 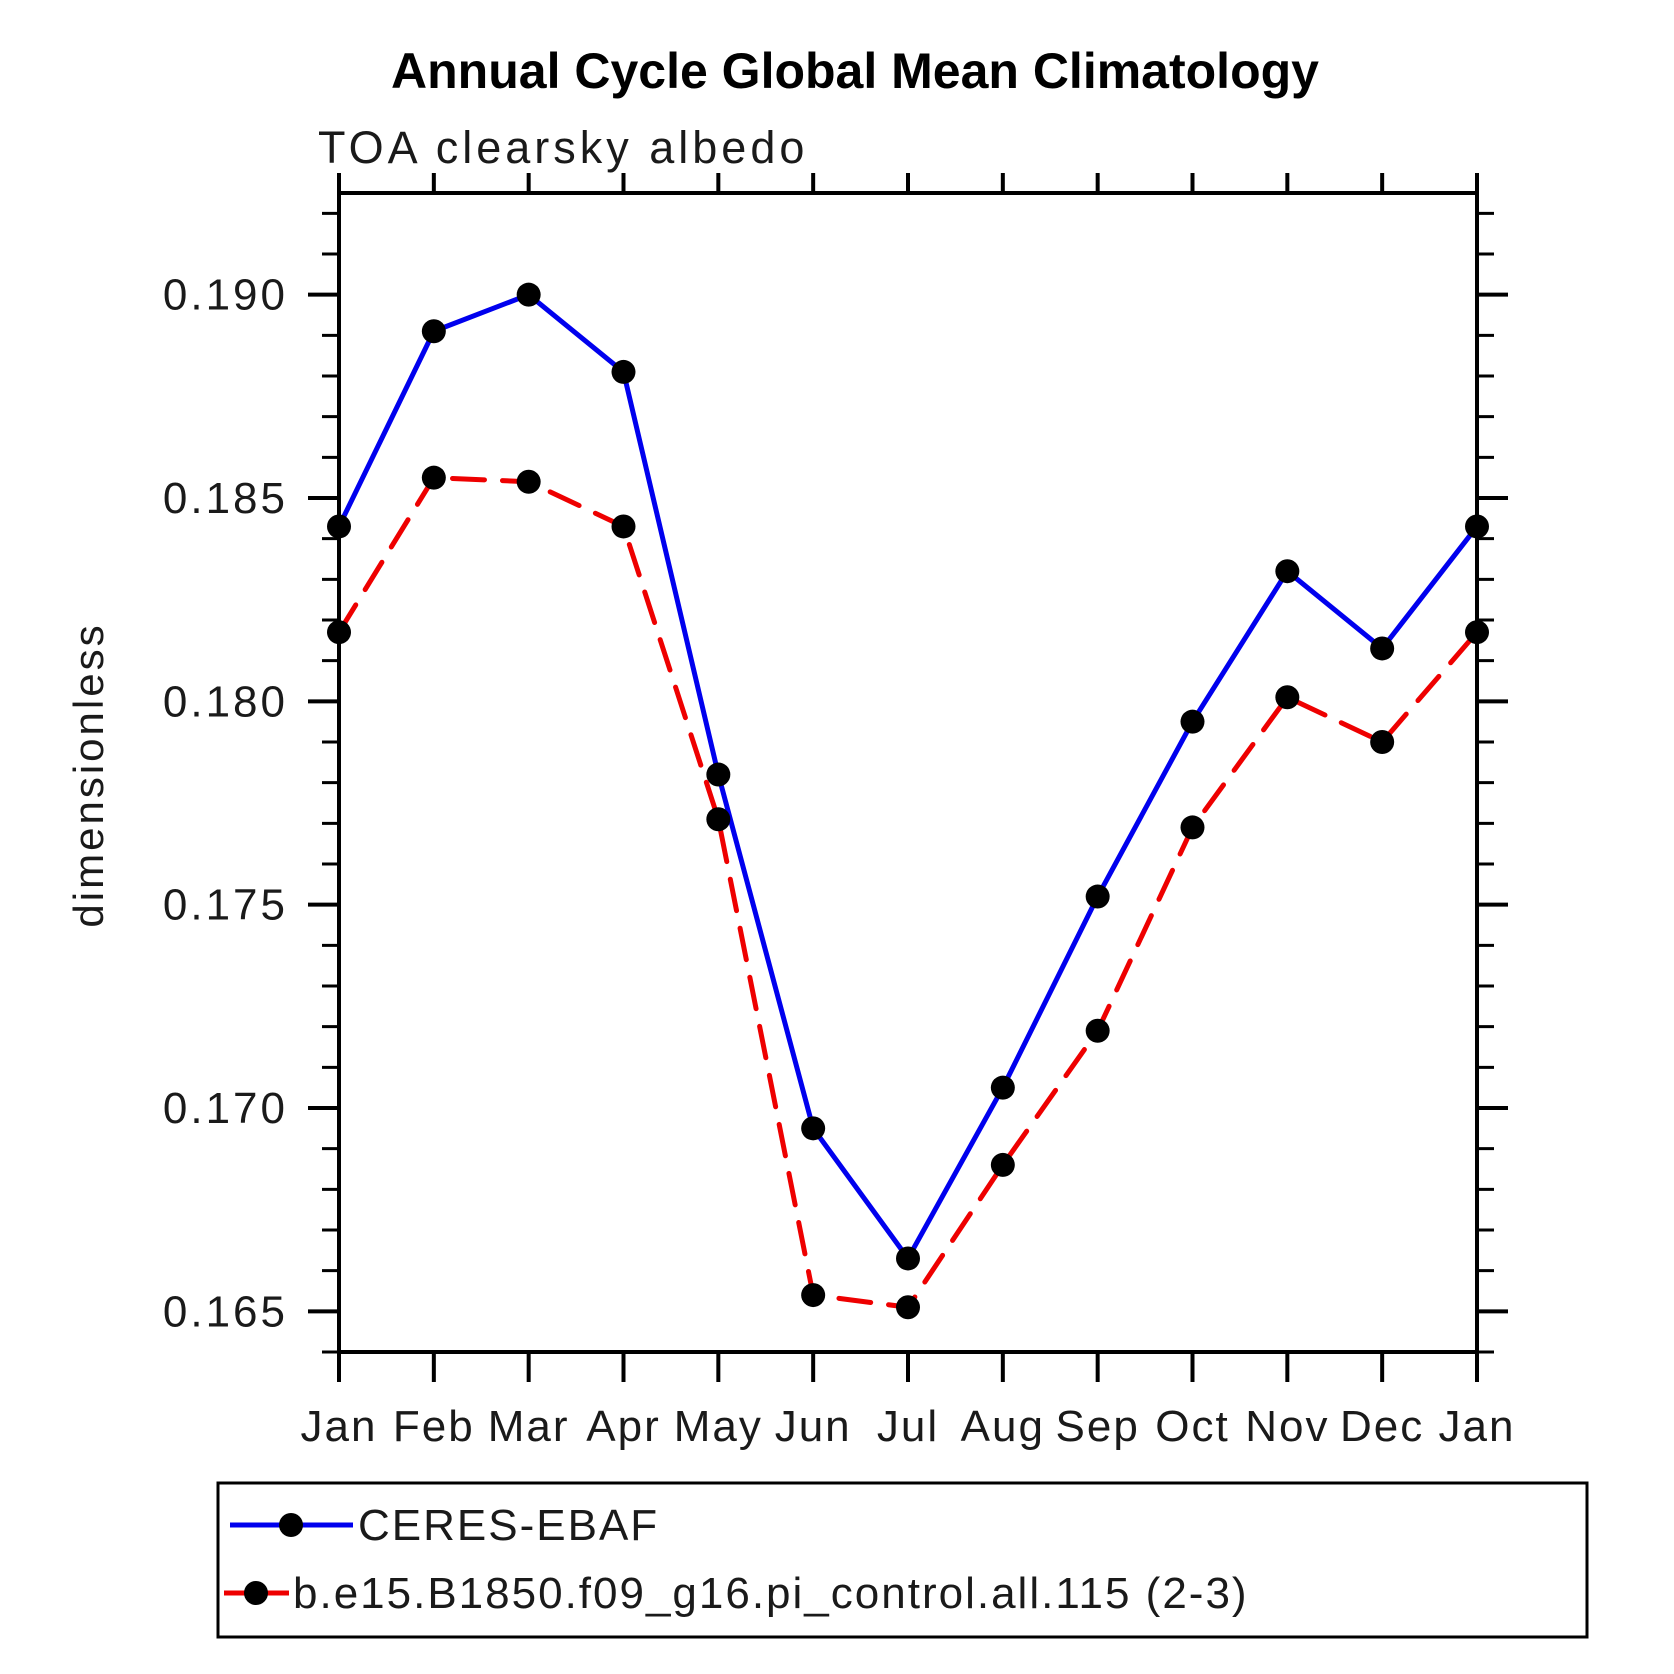 I want to click on legend-label-ceres: CERES-EBAF, so click(x=508, y=1525).